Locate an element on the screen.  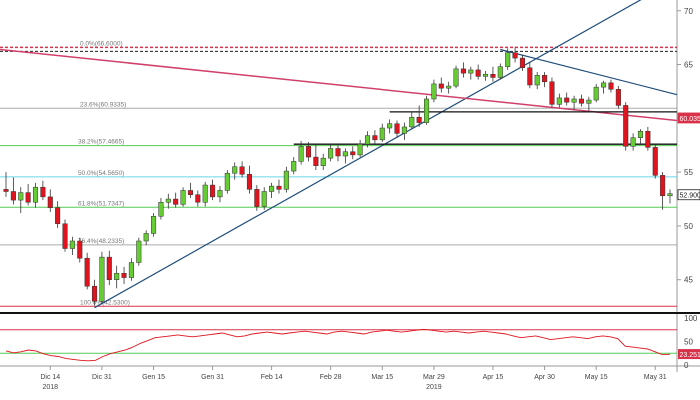
y-tick-label: 70 is located at coordinates (688, 11).